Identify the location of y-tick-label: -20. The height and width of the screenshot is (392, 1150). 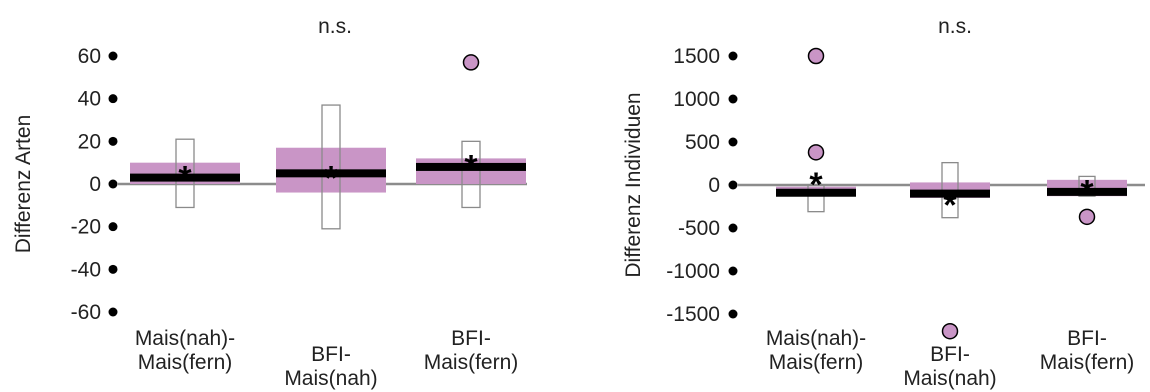
(86, 227).